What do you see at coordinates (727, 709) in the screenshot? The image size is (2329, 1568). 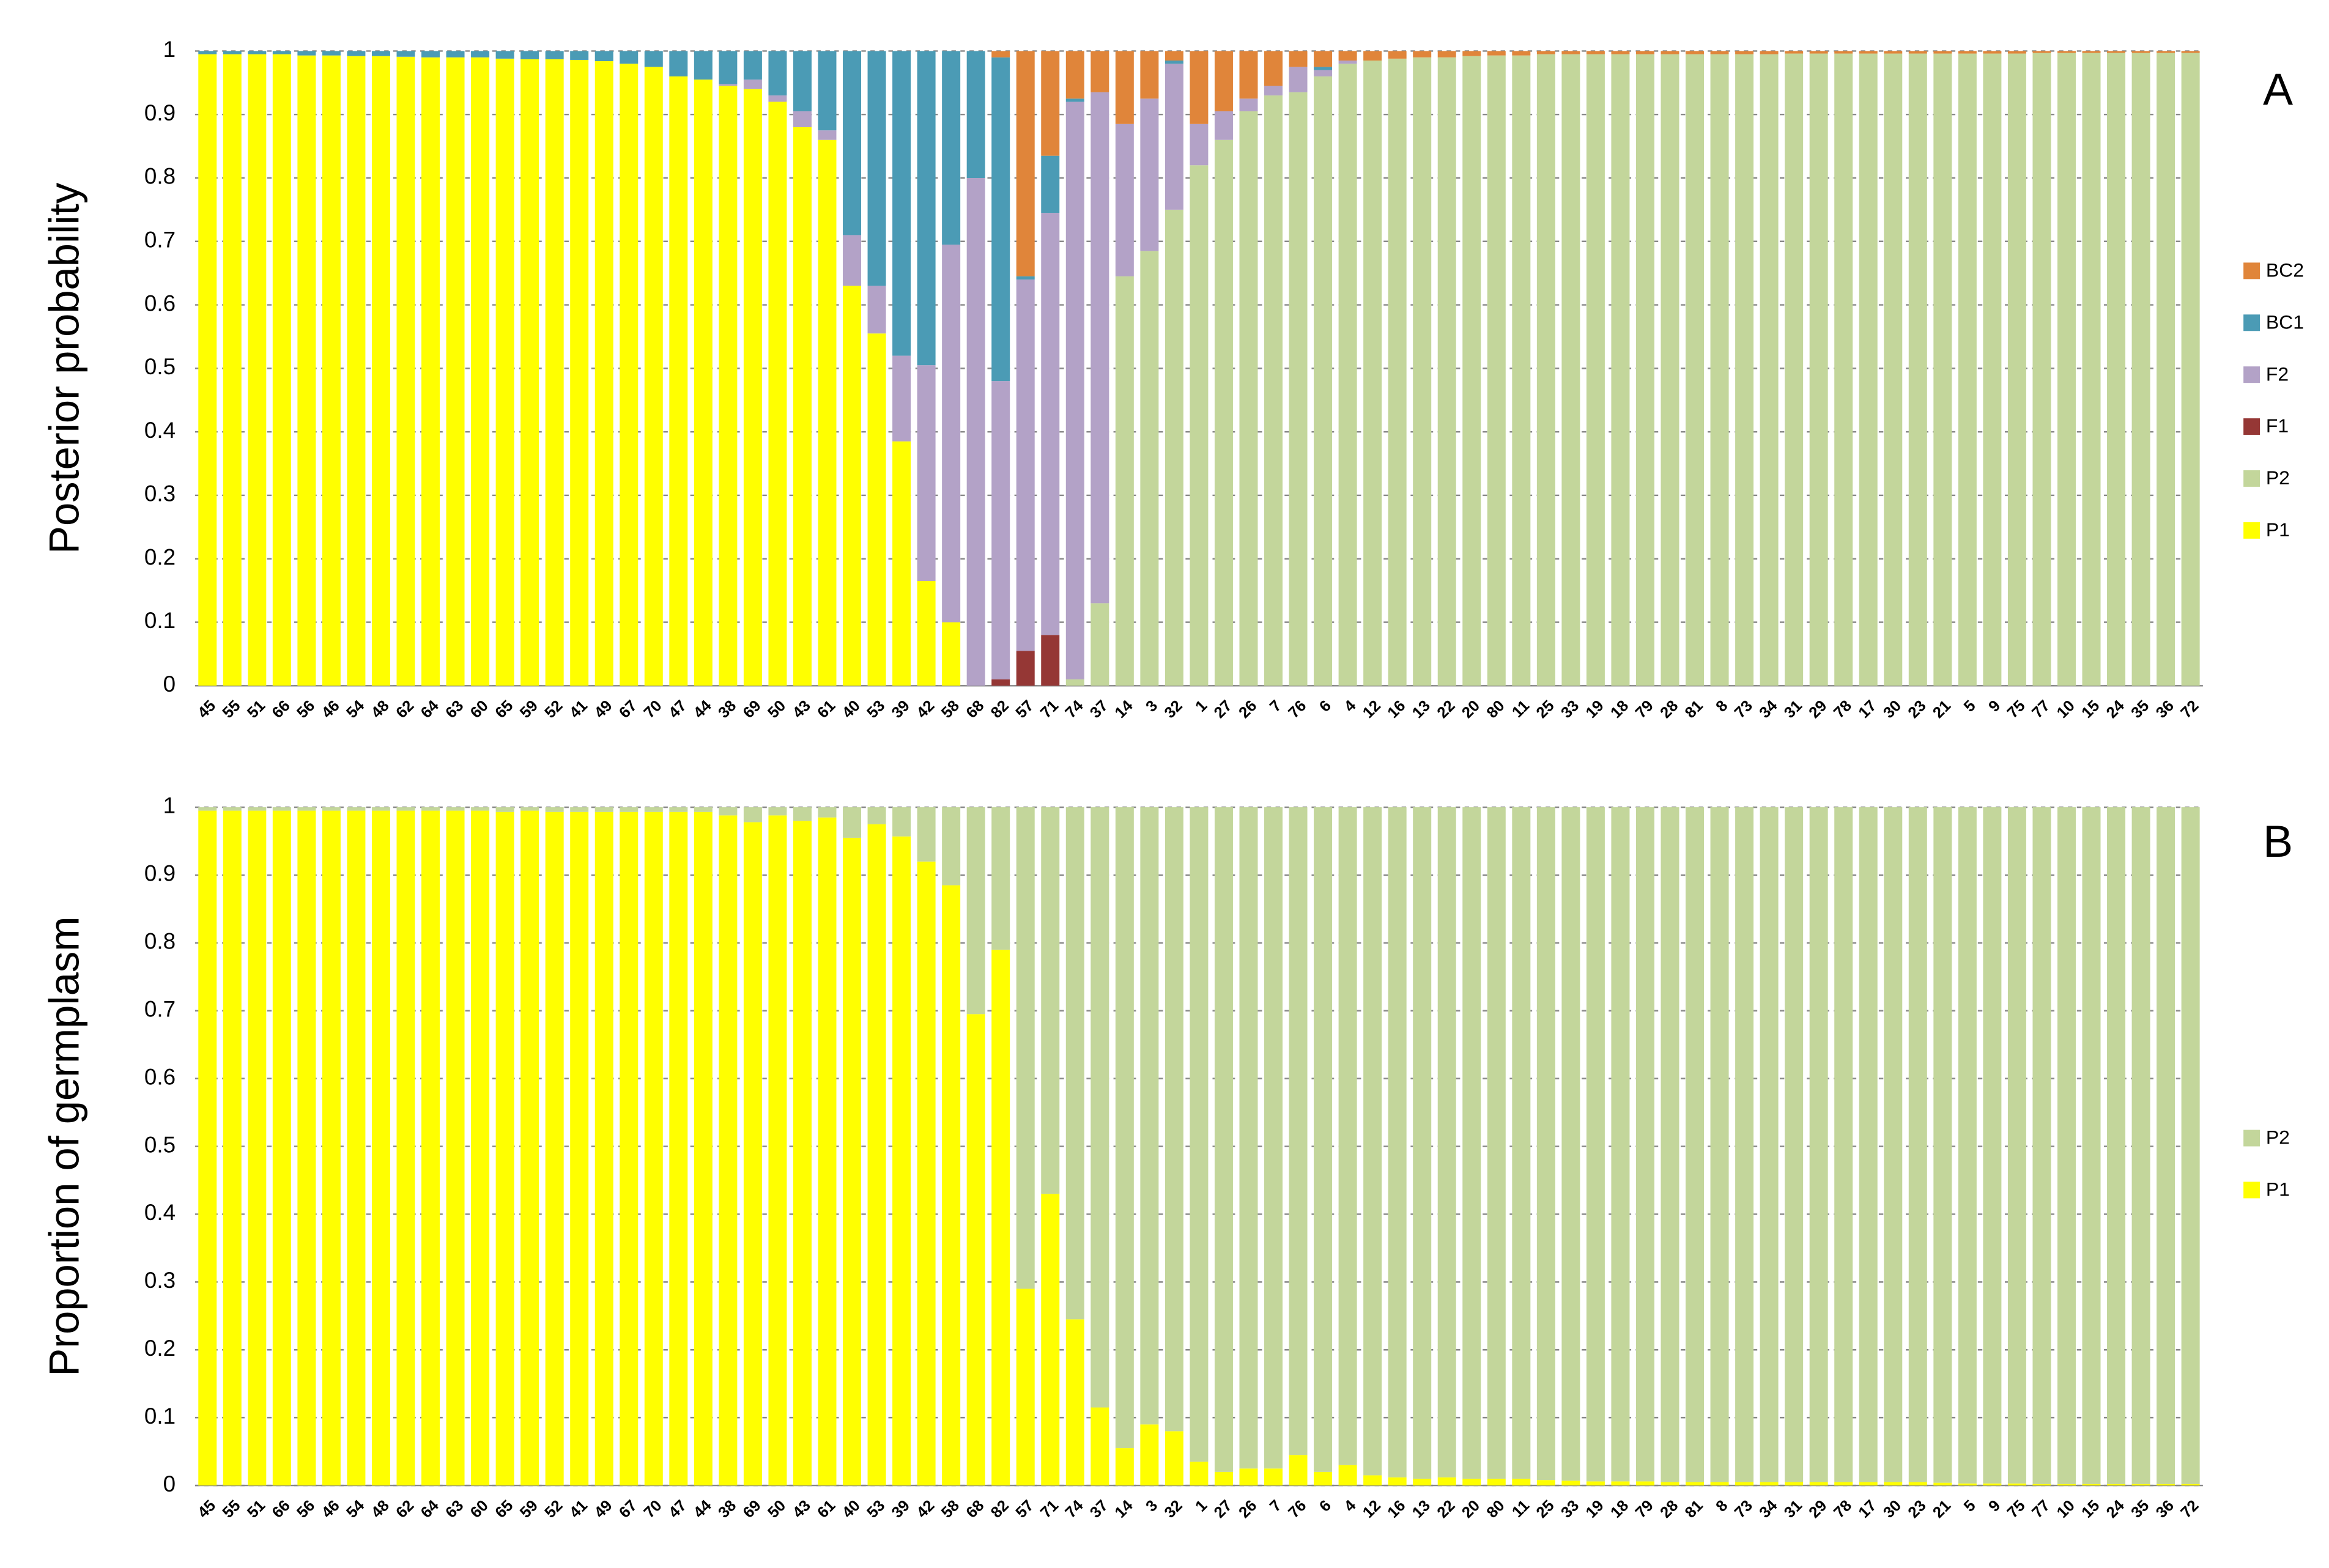 I see `x-tick-label: 38` at bounding box center [727, 709].